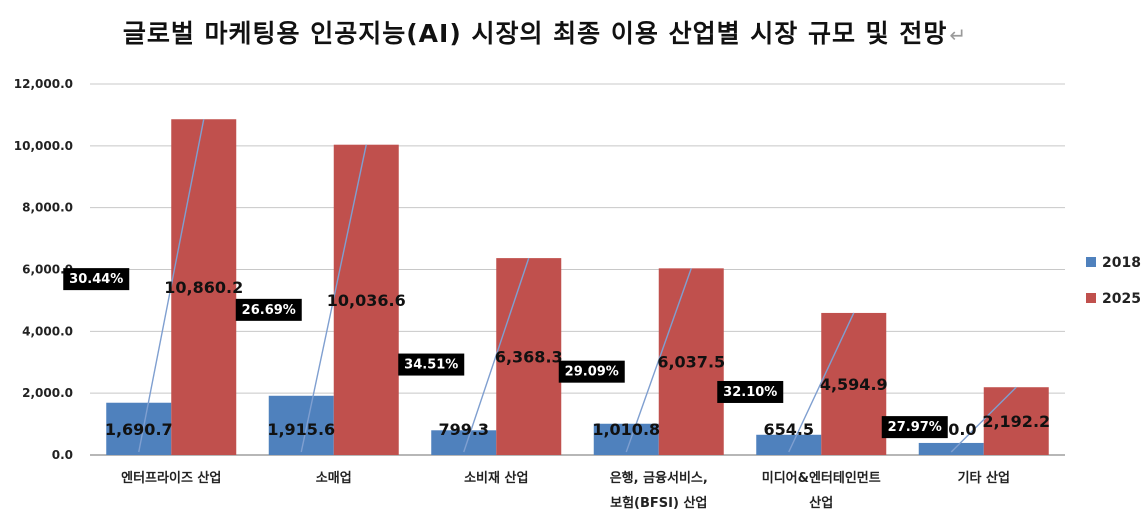  I want to click on cagr-label: 27.97%, so click(915, 427).